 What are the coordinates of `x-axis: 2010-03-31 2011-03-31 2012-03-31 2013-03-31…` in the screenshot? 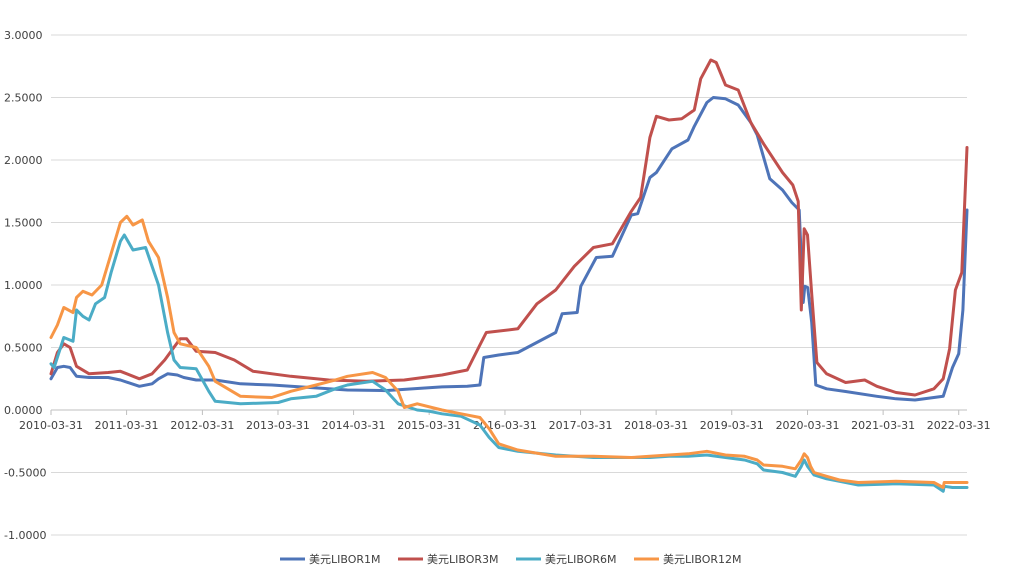 It's located at (505, 420).